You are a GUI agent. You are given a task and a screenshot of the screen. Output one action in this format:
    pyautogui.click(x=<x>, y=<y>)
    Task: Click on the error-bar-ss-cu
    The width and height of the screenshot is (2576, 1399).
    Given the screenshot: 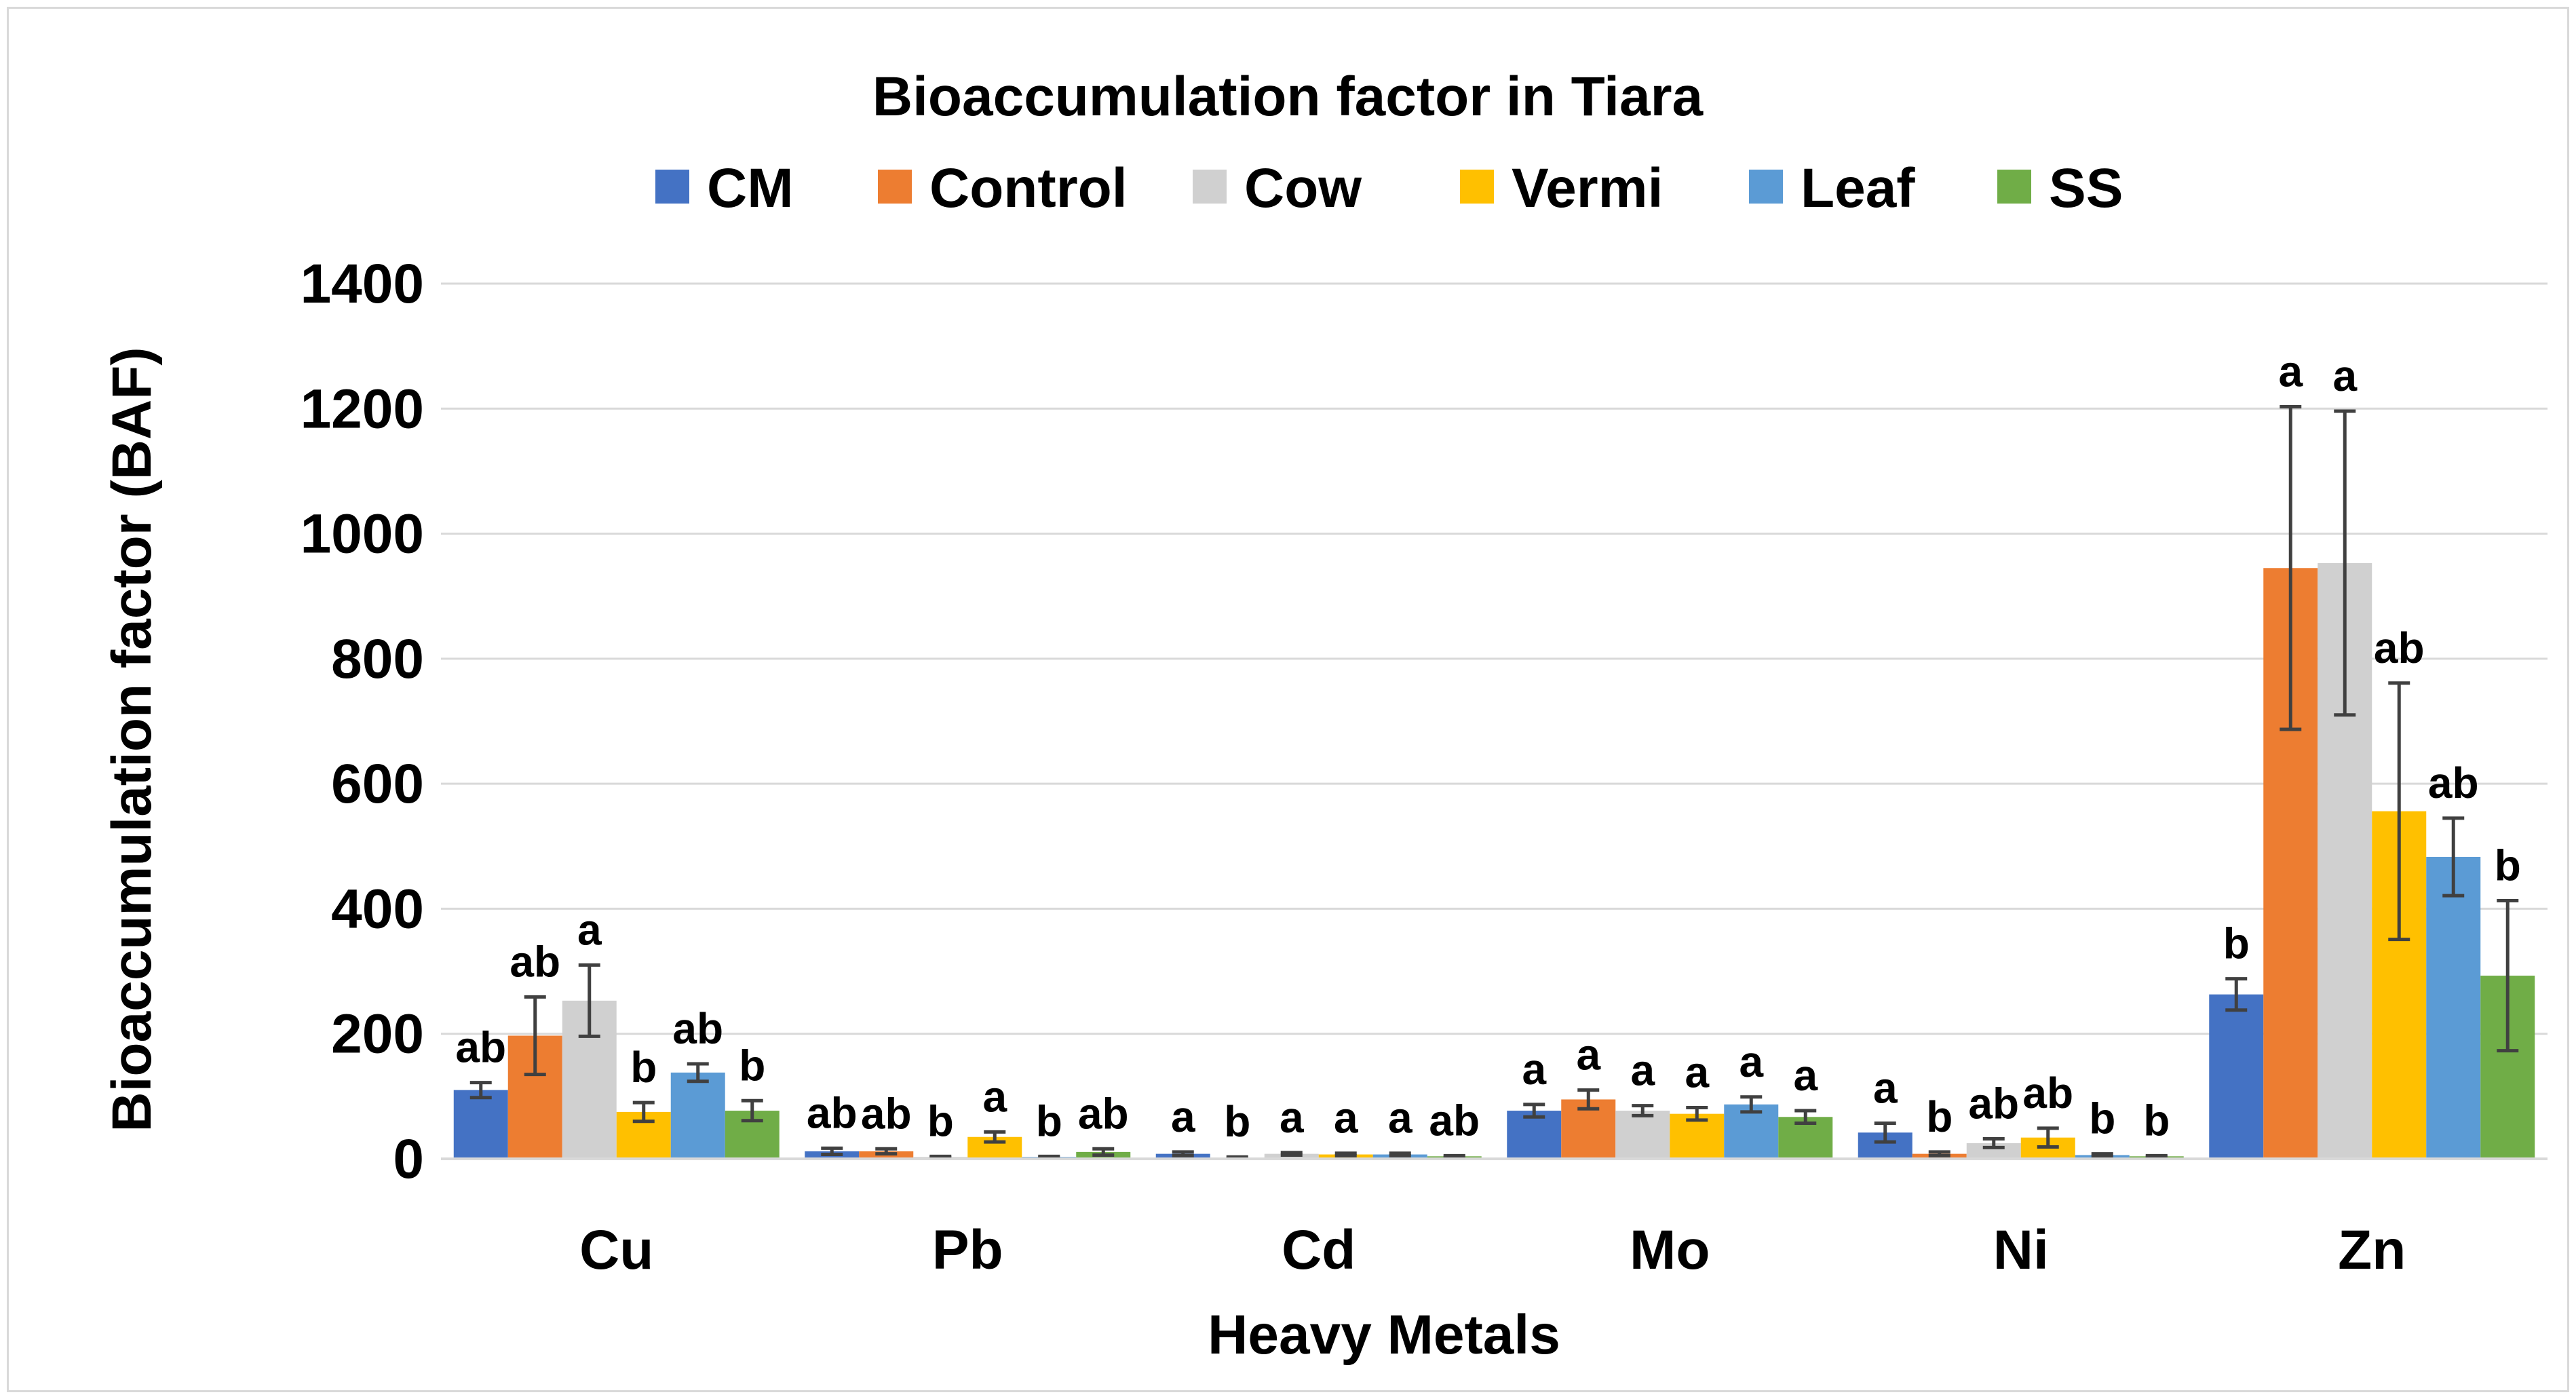 What is the action you would take?
    pyautogui.click(x=752, y=1110)
    